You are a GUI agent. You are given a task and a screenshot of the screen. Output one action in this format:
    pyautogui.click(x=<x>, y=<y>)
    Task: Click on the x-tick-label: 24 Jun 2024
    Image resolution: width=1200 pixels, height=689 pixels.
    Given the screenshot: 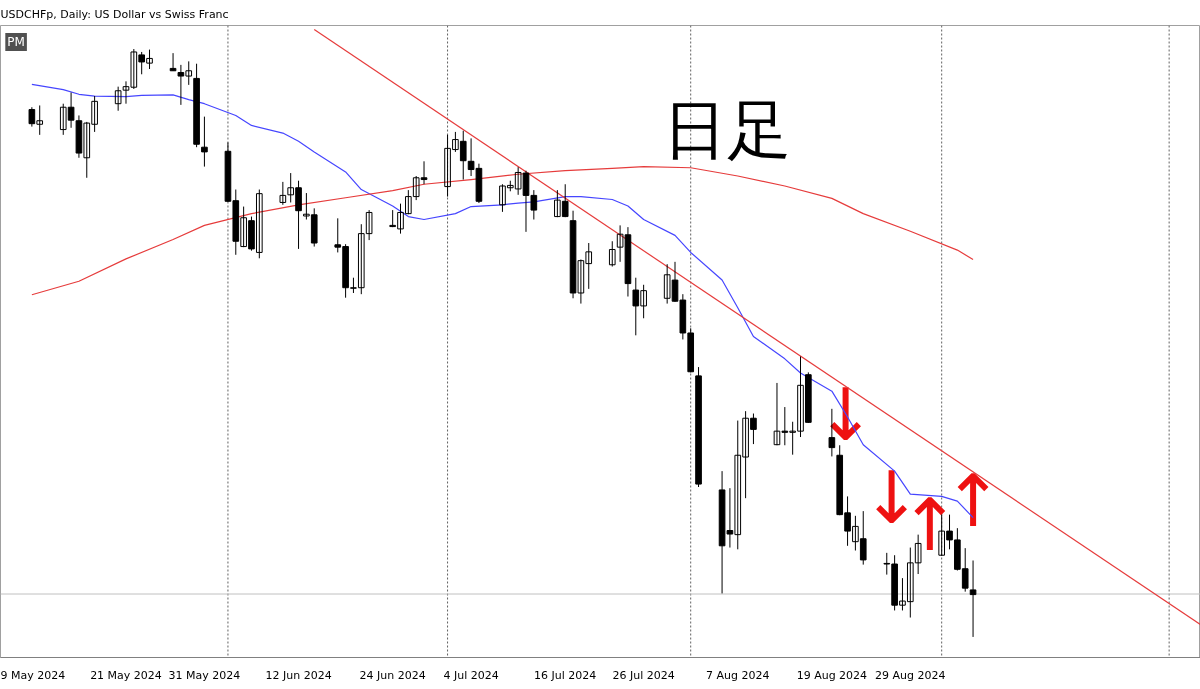 What is the action you would take?
    pyautogui.click(x=392, y=675)
    